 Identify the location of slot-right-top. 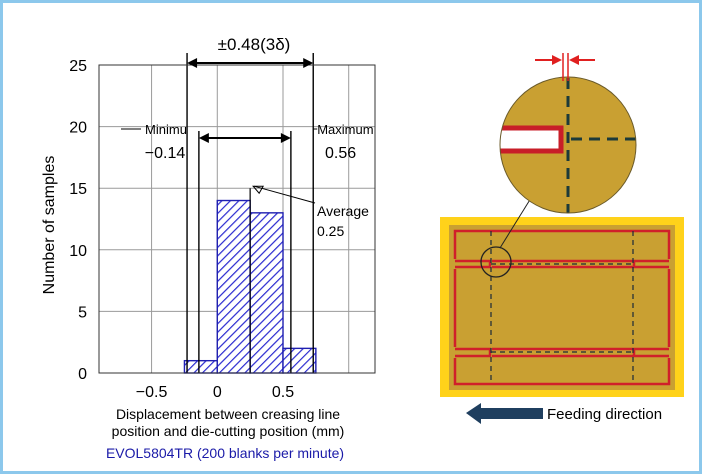
(652, 264).